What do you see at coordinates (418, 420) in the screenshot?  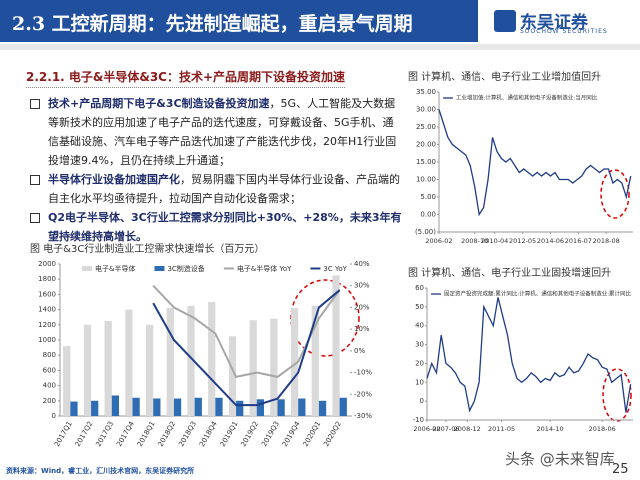 I see `y-tick-label: -10` at bounding box center [418, 420].